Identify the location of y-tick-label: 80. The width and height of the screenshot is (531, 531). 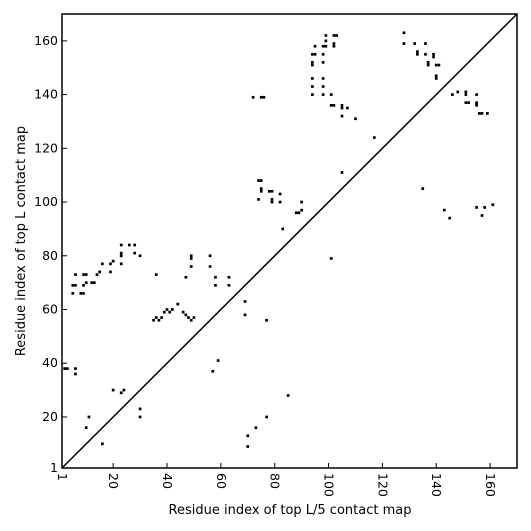
(50, 255).